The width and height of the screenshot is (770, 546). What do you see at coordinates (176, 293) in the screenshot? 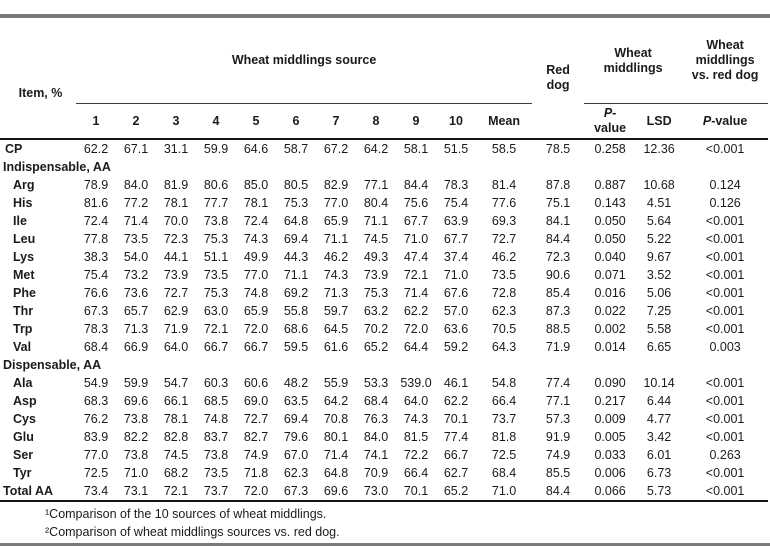
I see `value-cell: 72.7` at bounding box center [176, 293].